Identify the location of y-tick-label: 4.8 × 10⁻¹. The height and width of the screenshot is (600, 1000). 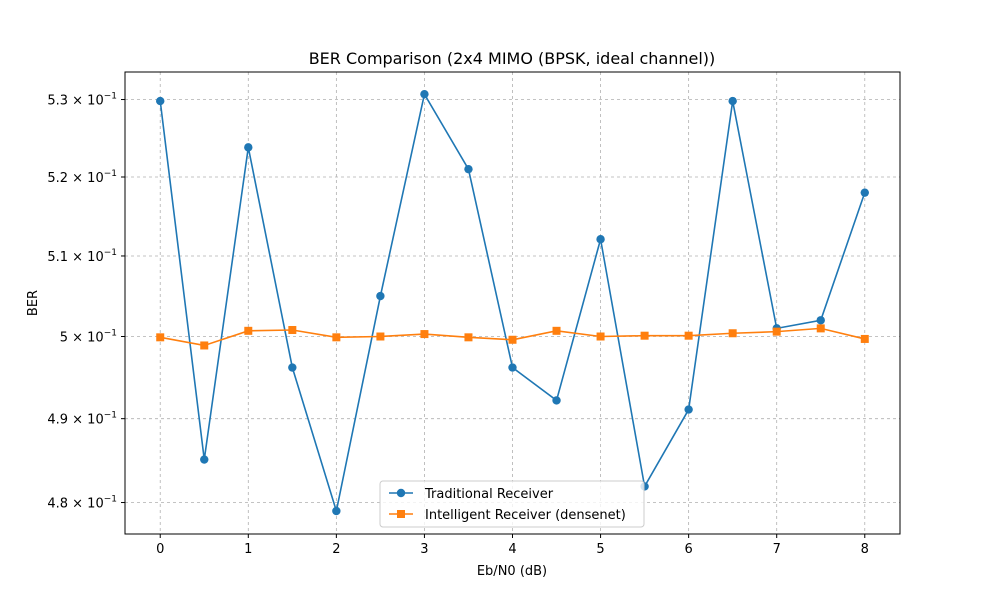
(82, 503).